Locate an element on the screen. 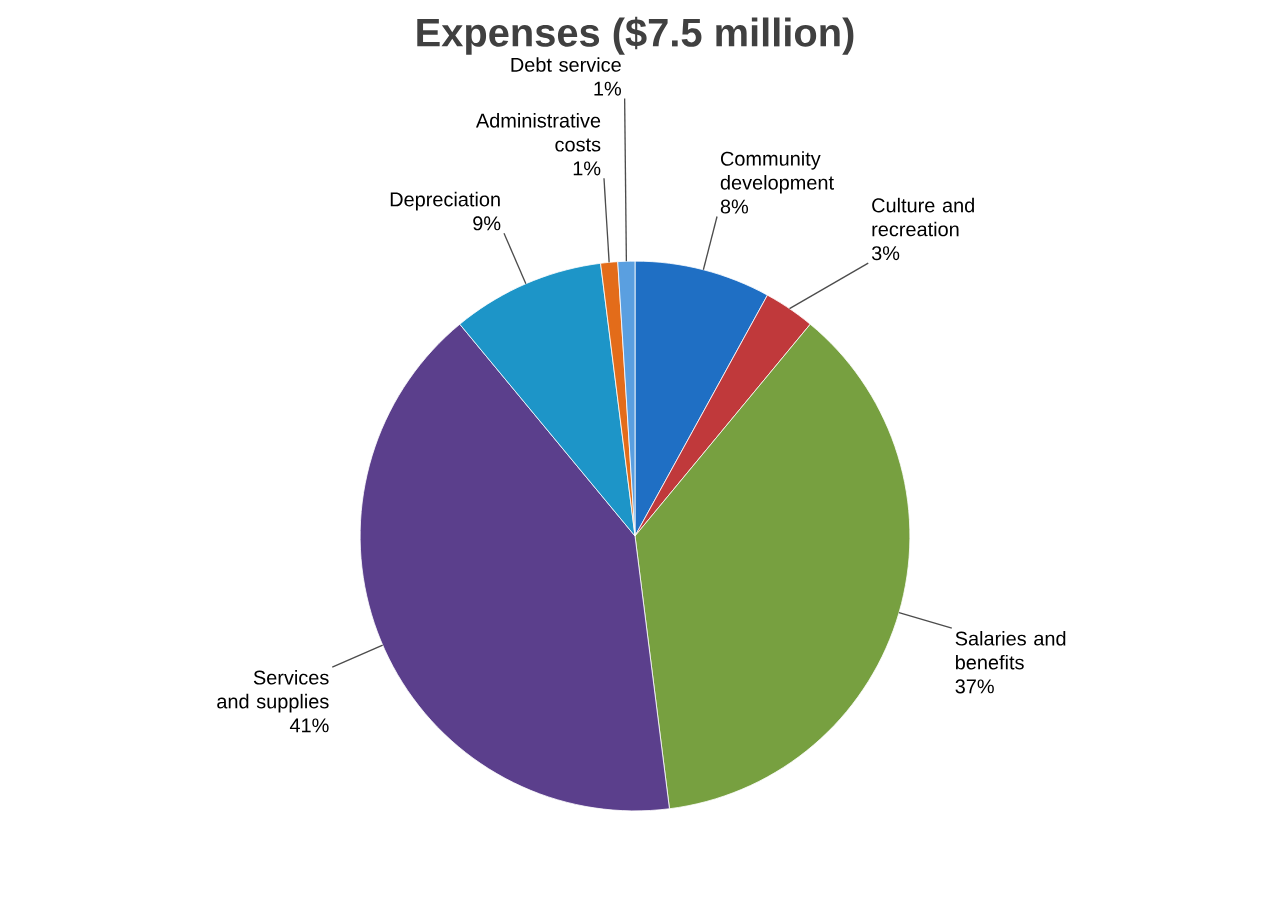 Image resolution: width=1270 pixels, height=907 pixels. slice-label: Services and supplies is located at coordinates (273, 691).